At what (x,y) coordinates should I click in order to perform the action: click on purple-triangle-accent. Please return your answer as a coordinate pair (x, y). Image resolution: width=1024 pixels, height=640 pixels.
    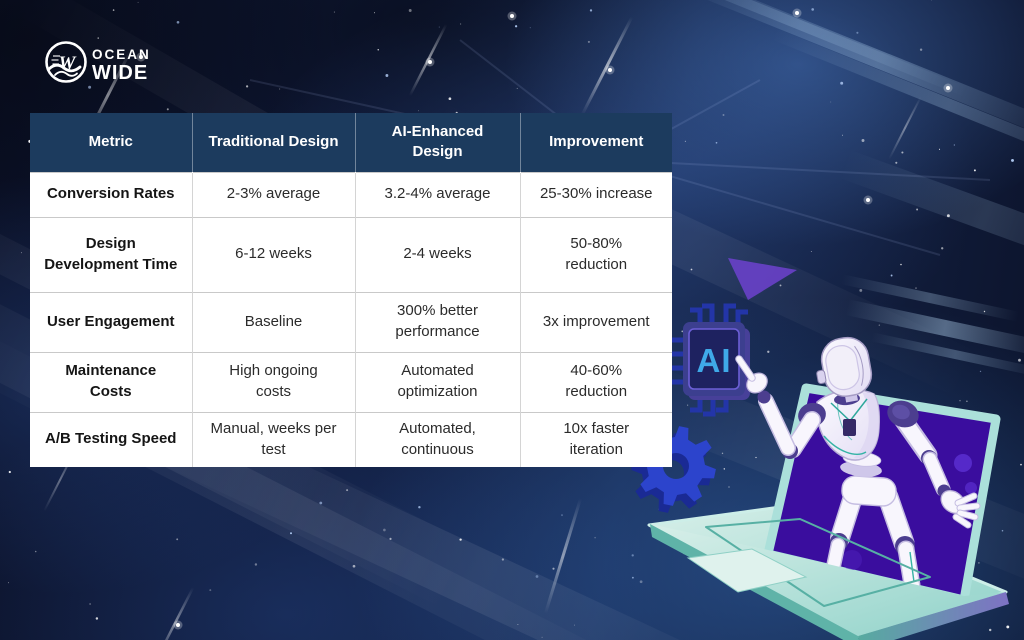
    Looking at the image, I should click on (762, 279).